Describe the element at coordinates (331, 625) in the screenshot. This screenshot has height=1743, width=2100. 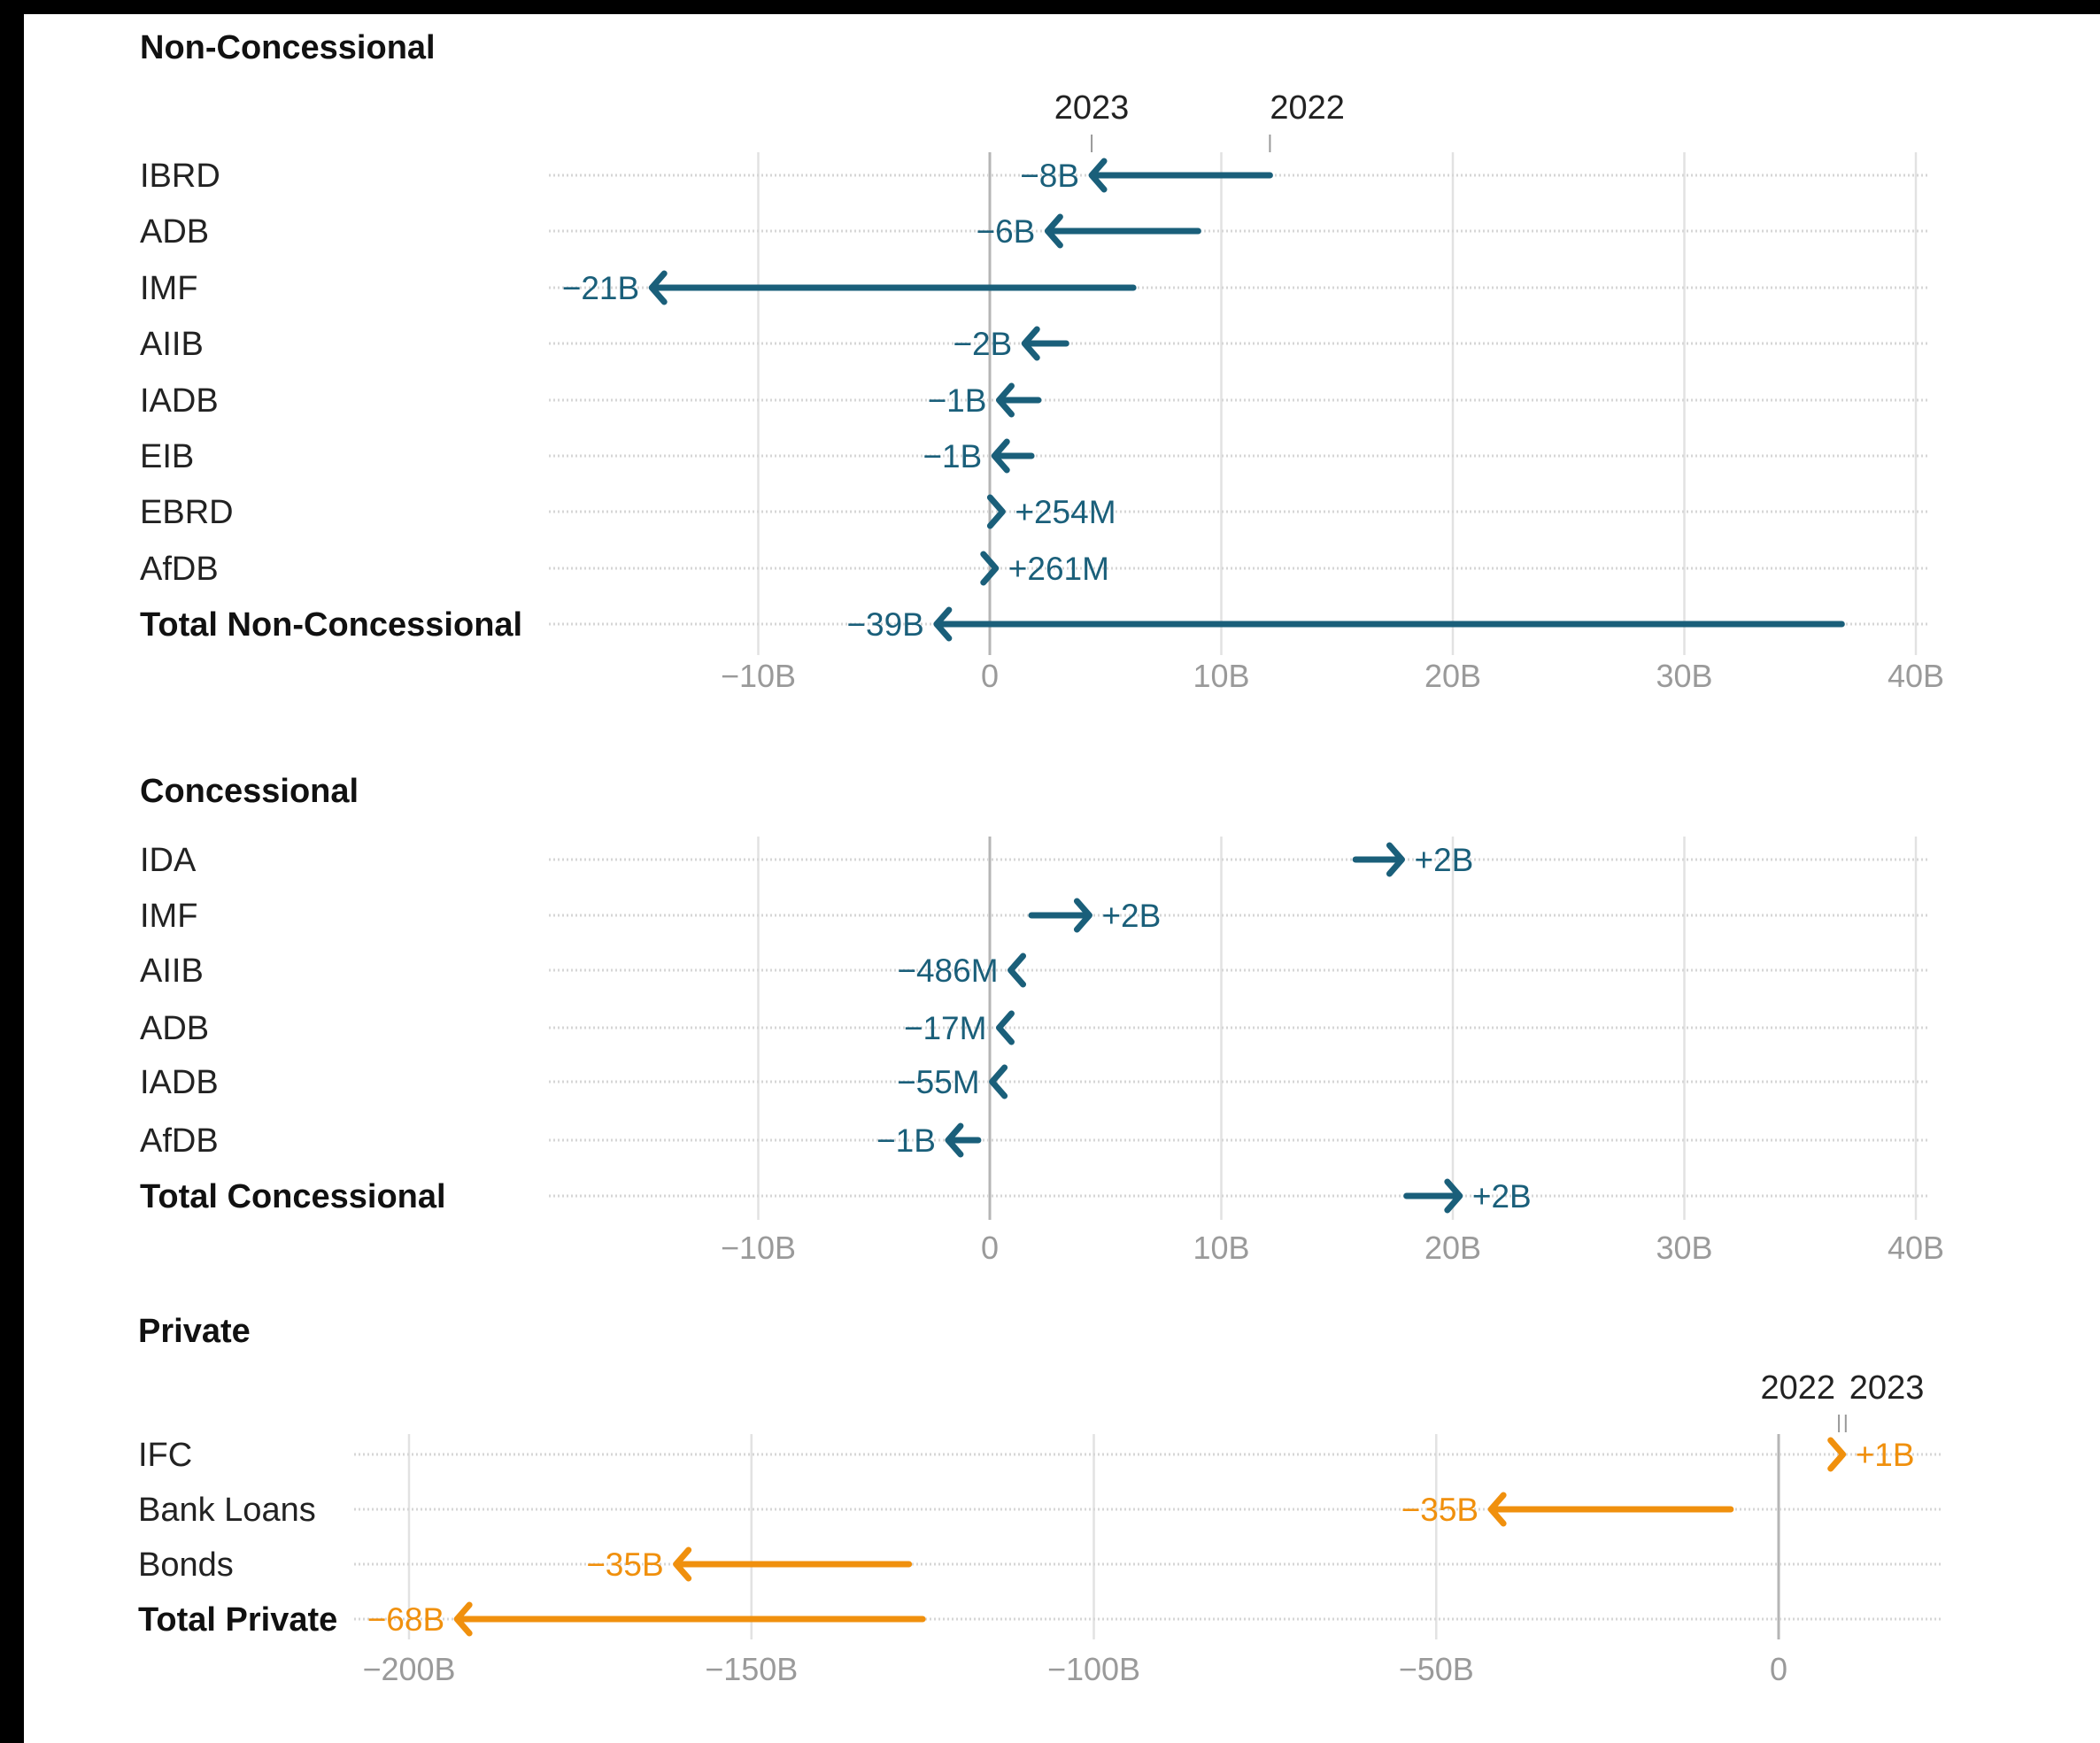
I see `category-label: Total Non-Concessional` at that location.